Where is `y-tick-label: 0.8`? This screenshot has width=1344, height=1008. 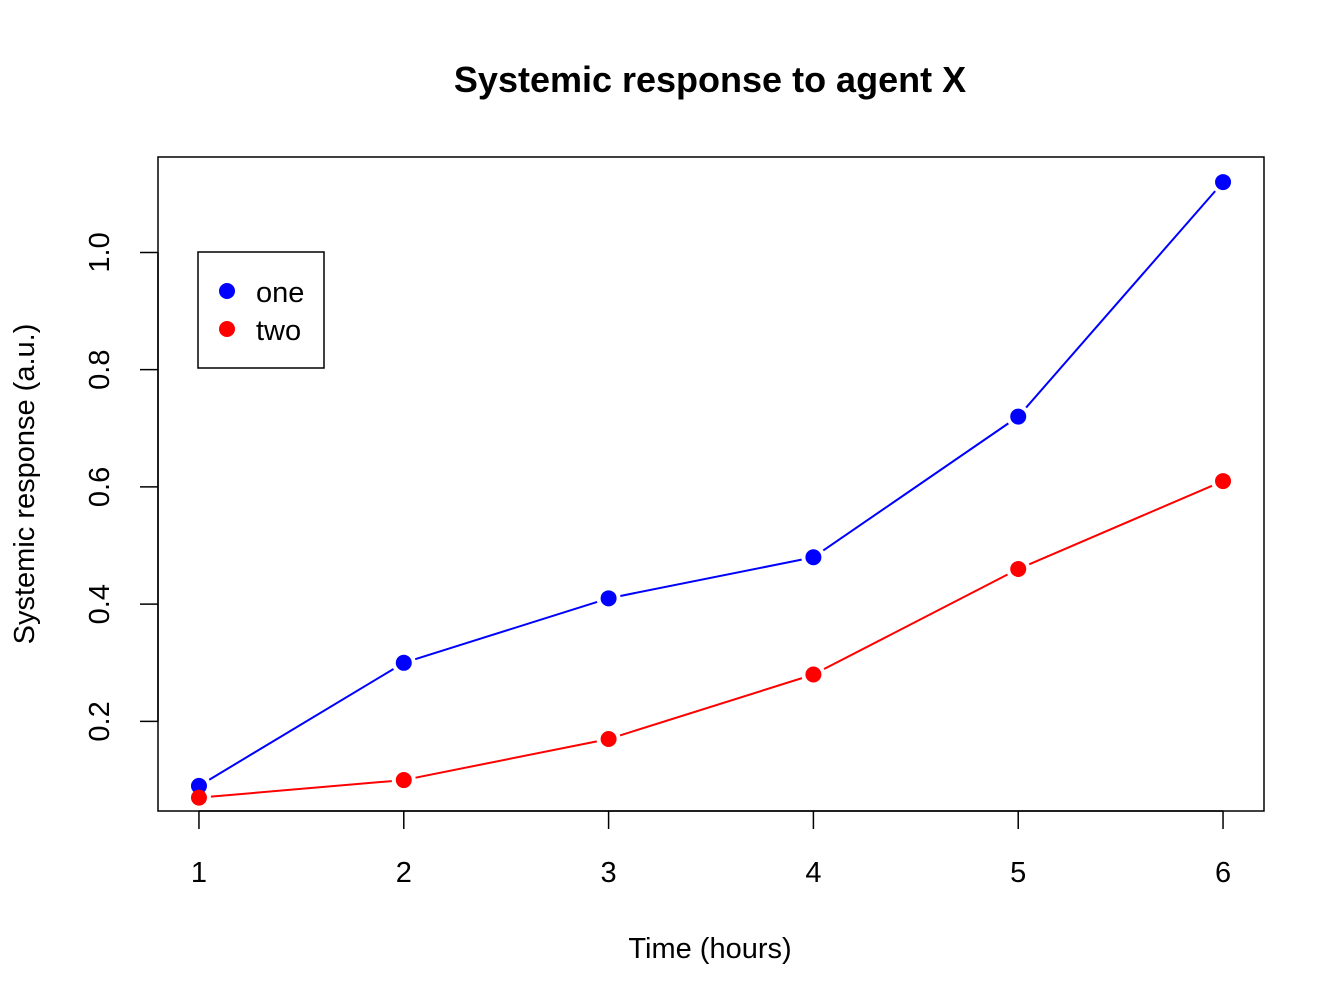
y-tick-label: 0.8 is located at coordinates (100, 370).